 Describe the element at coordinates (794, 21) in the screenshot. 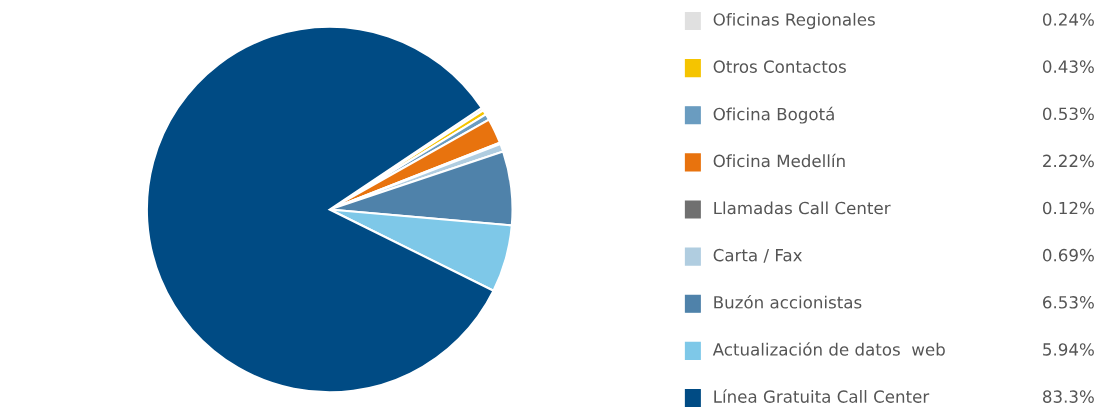

I see `legend-label: Oficinas Regionales` at that location.